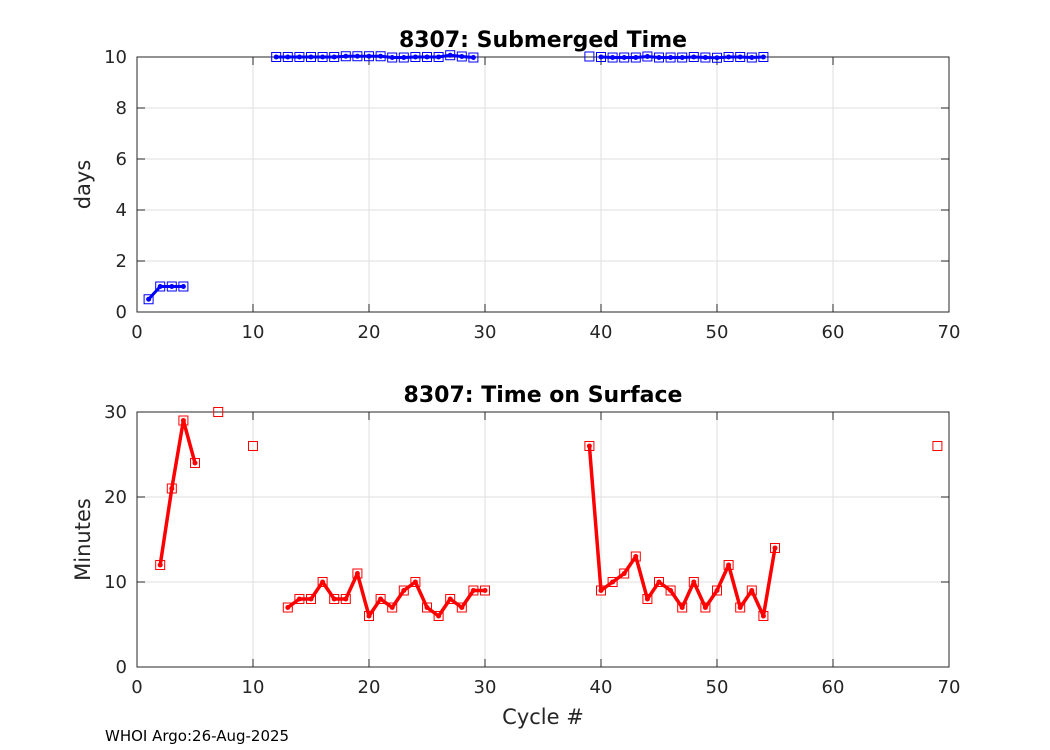  Describe the element at coordinates (197, 736) in the screenshot. I see `footer-text: WHOI Argo:26-Aug-2025` at that location.